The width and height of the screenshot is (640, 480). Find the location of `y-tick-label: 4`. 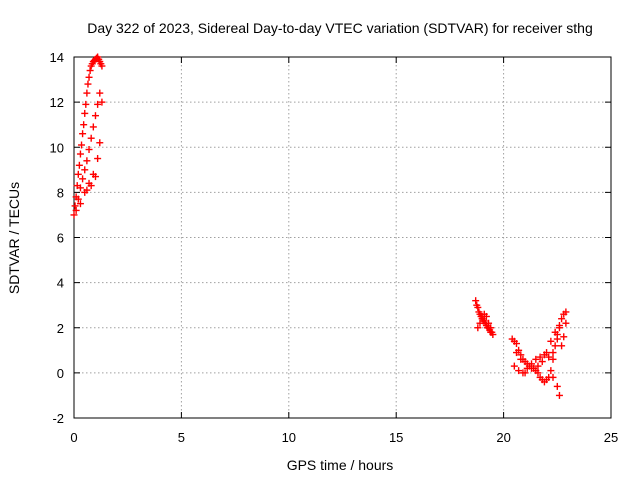

y-tick-label: 4 is located at coordinates (60, 283).